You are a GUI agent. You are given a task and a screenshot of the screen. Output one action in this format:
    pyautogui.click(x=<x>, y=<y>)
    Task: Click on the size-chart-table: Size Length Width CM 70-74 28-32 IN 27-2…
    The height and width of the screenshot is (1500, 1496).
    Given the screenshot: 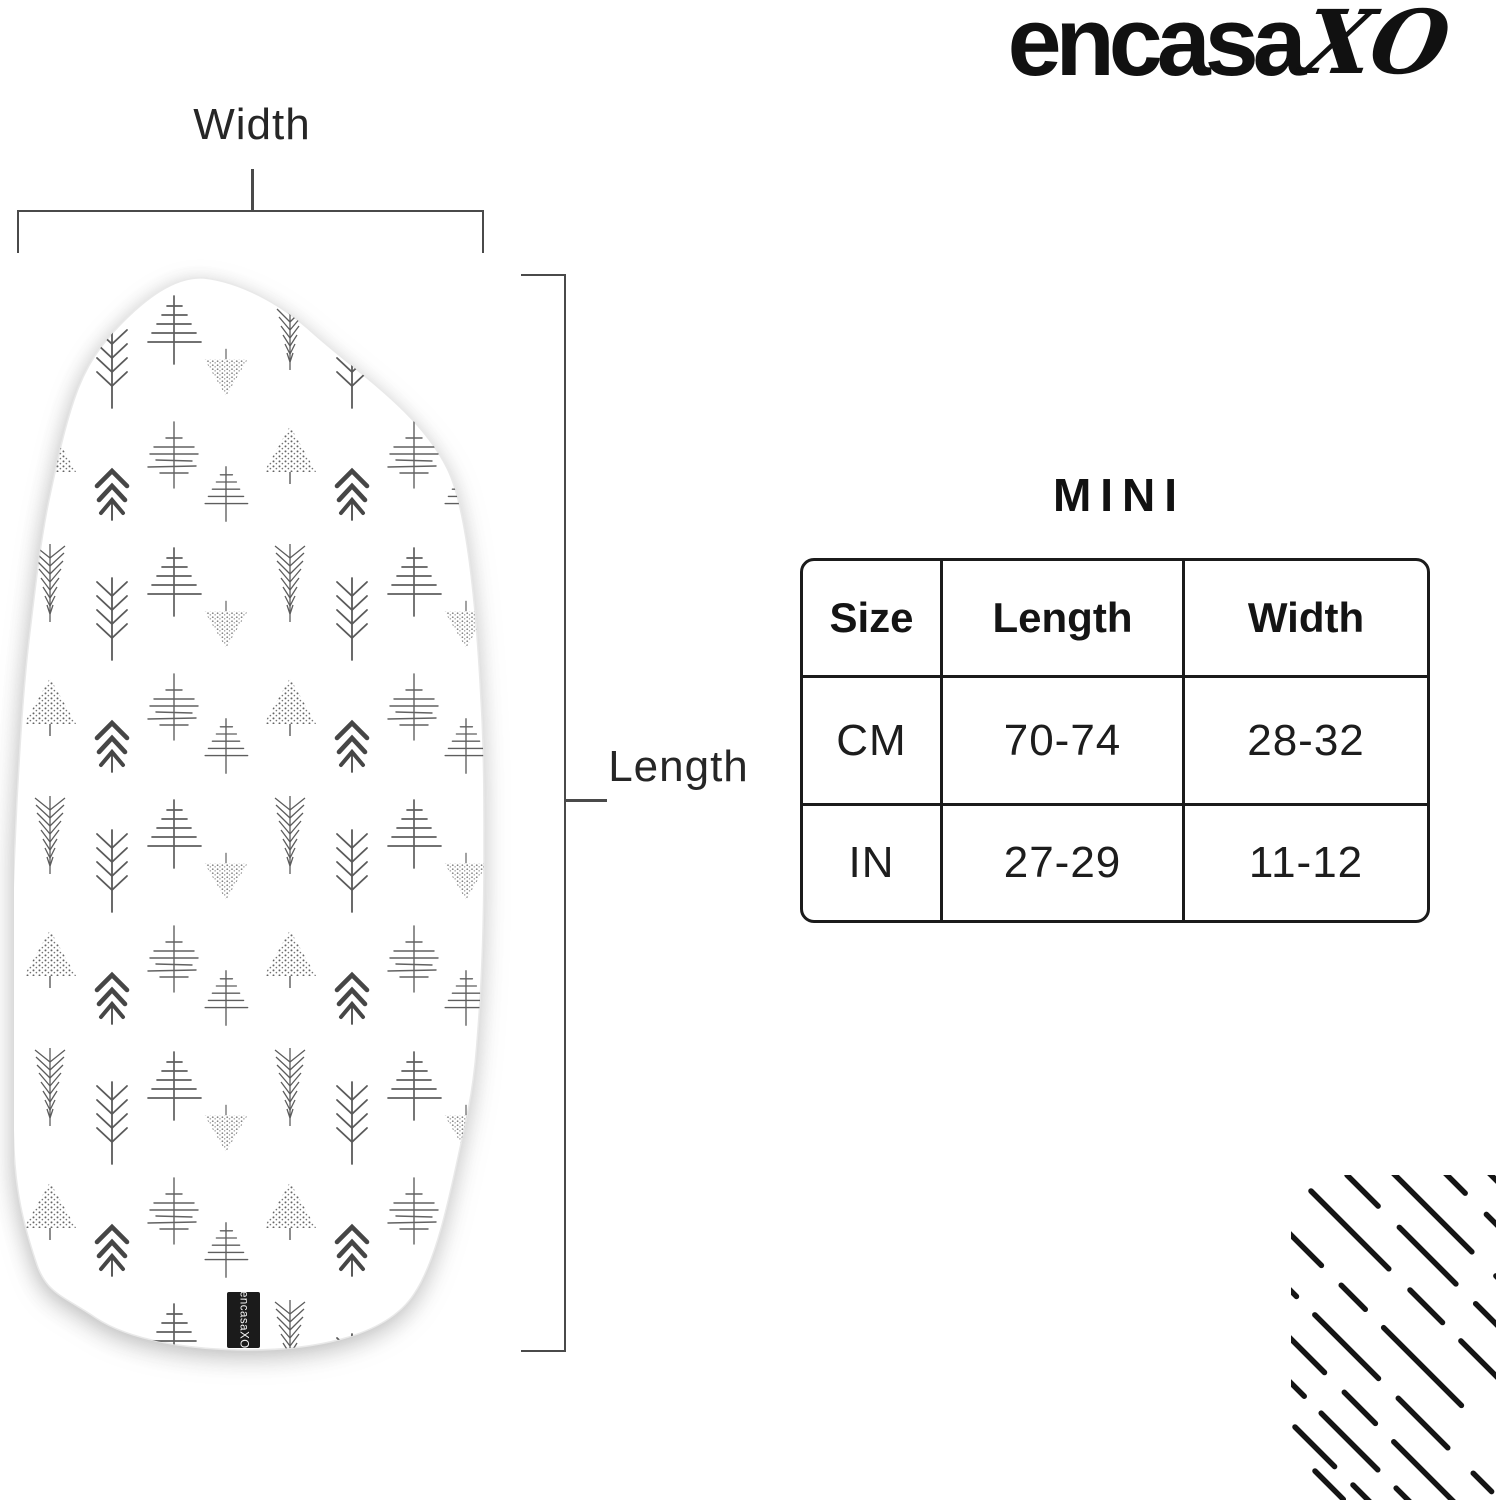 What is the action you would take?
    pyautogui.click(x=1115, y=740)
    